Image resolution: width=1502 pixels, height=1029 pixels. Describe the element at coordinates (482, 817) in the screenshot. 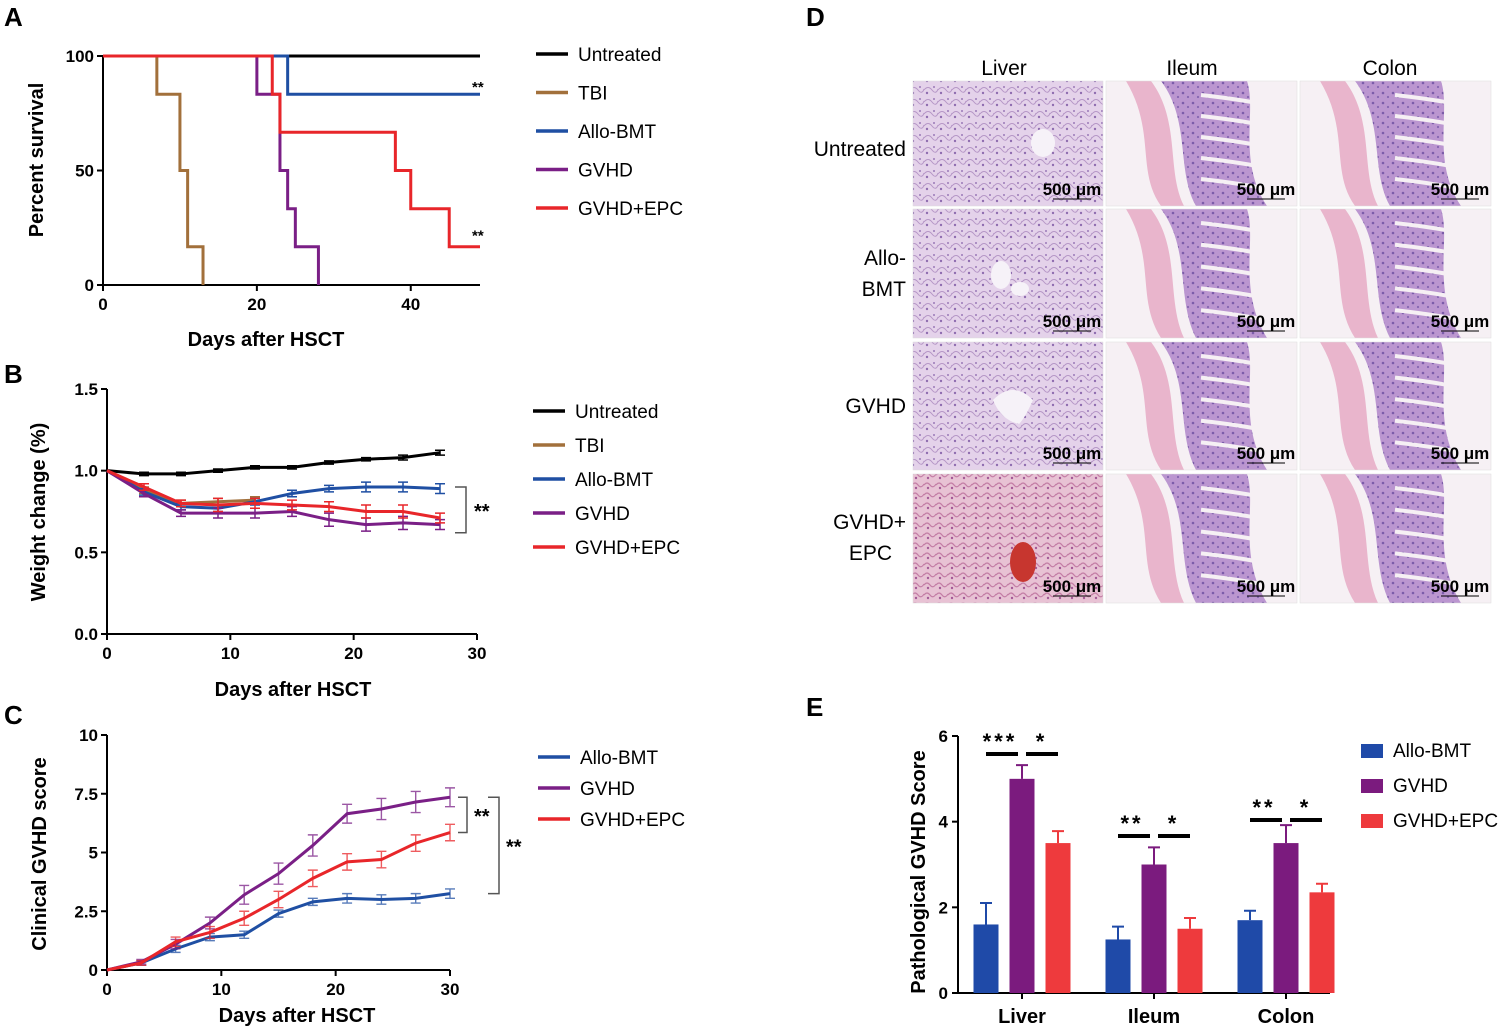

I see `c-significance-mark: **` at that location.